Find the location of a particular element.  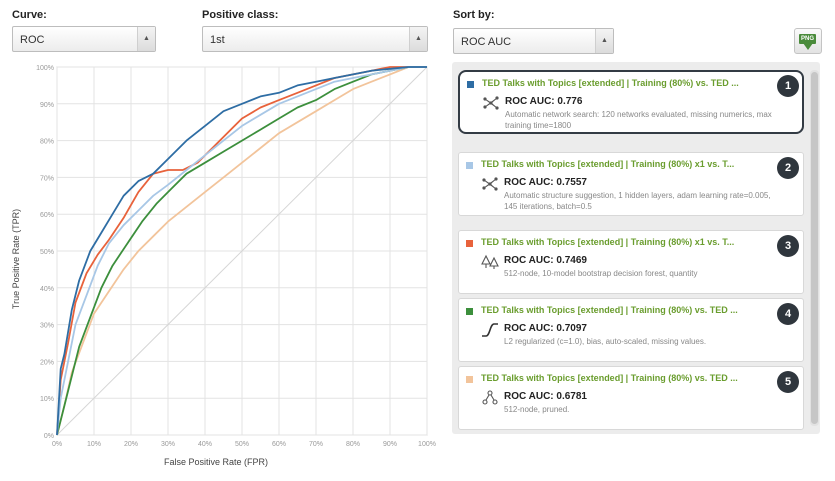

x-tick-label: 20% is located at coordinates (131, 444).